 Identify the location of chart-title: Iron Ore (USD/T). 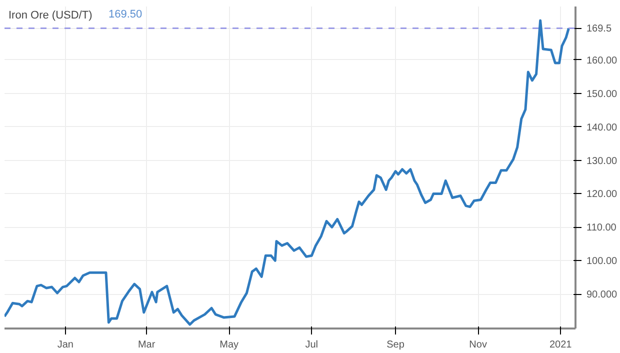
(50, 16).